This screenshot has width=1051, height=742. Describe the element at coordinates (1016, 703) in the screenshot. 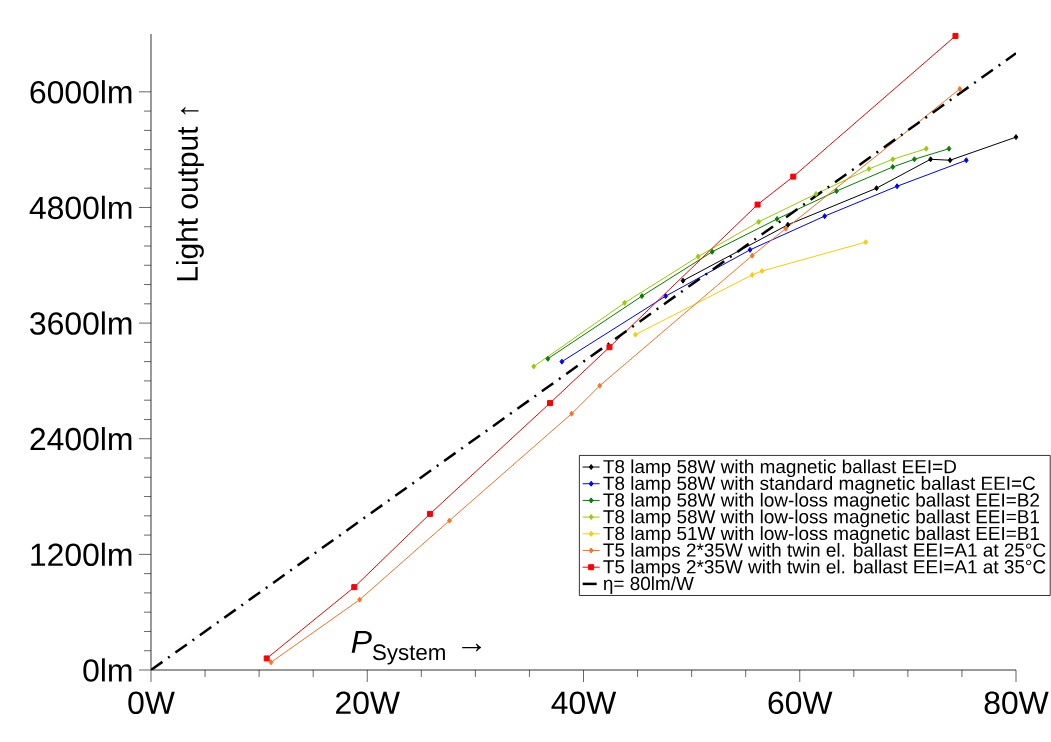

I see `x-tick-label: 80W` at that location.